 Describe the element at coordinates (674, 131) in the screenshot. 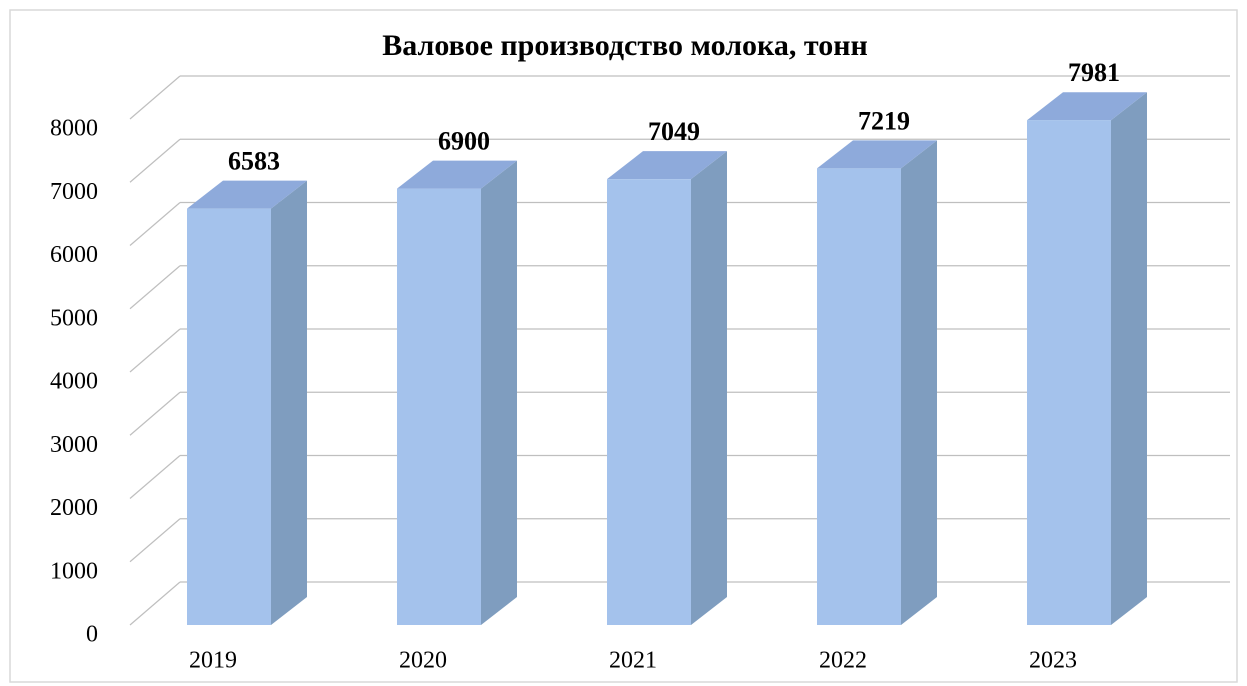

I see `data-label: 7049` at that location.